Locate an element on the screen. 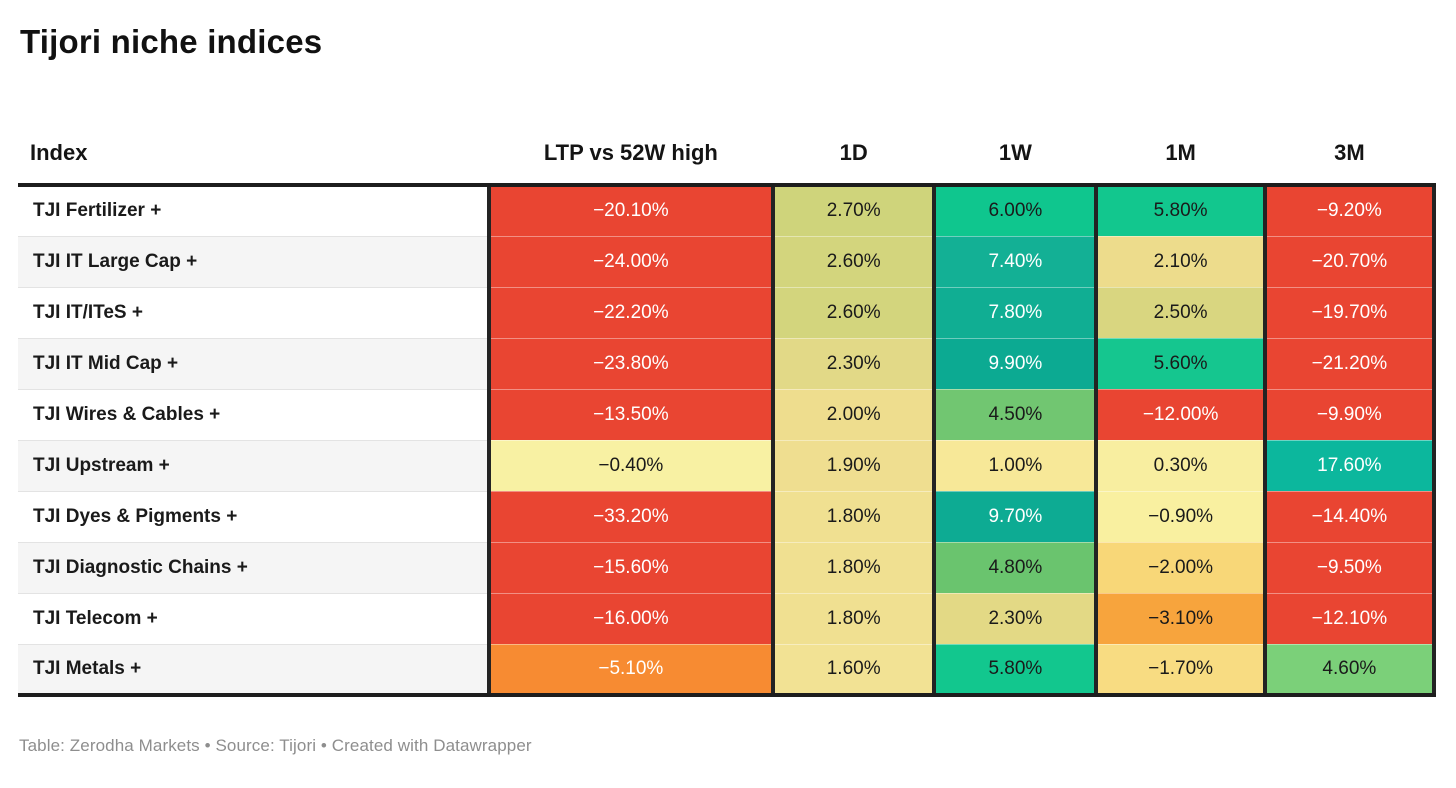  value-cell: 4.60% is located at coordinates (1349, 670).